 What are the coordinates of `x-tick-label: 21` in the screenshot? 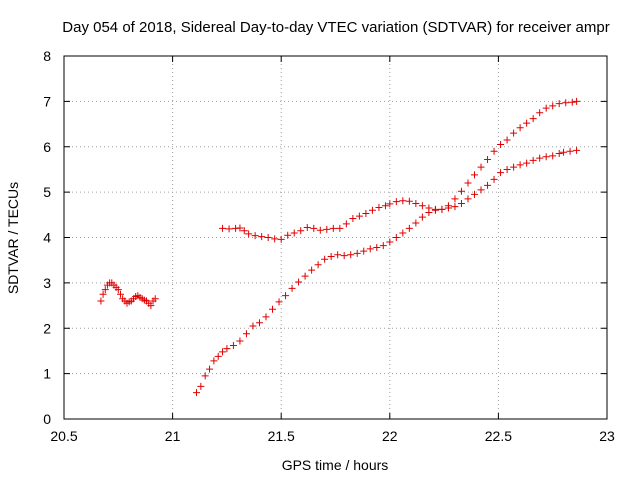 It's located at (173, 436).